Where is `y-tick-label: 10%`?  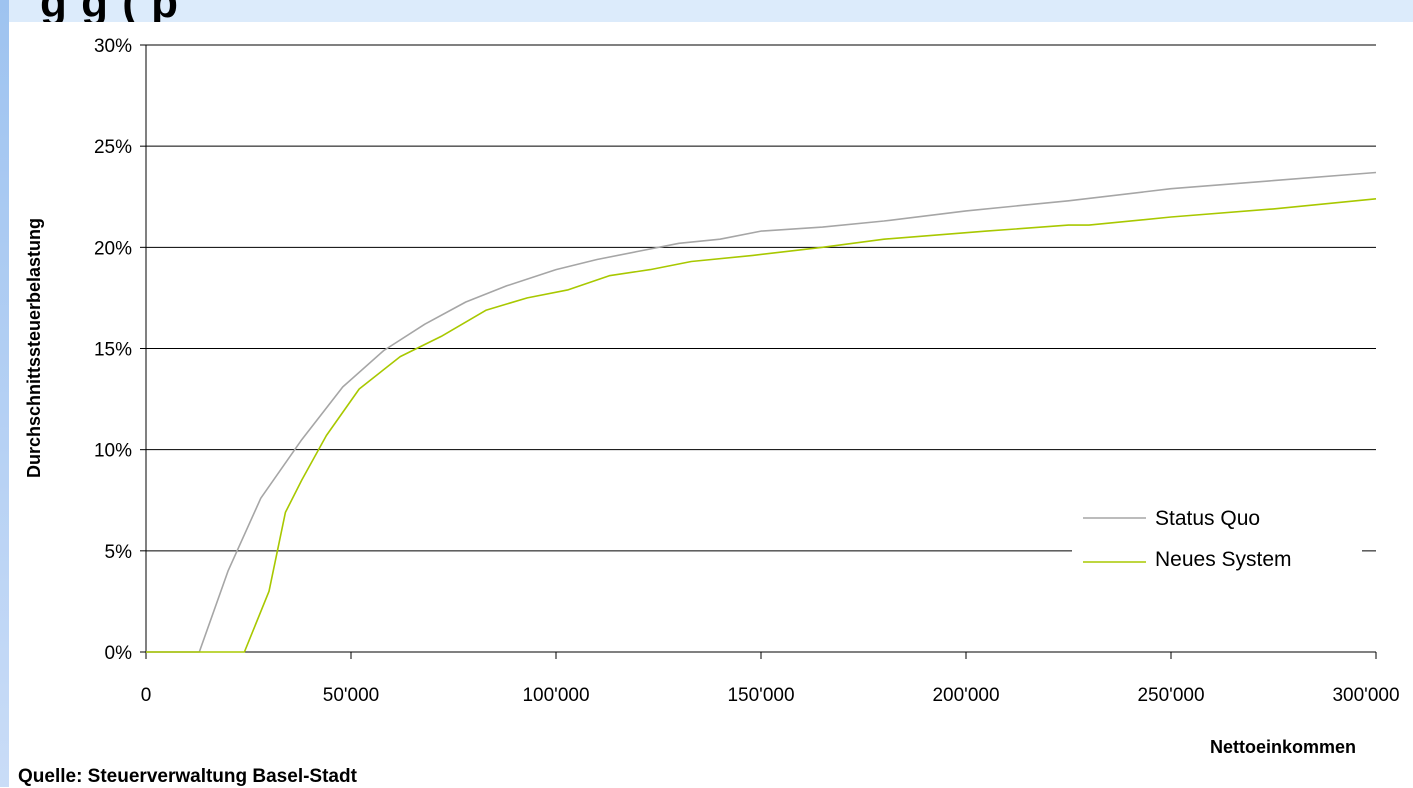
y-tick-label: 10% is located at coordinates (113, 451).